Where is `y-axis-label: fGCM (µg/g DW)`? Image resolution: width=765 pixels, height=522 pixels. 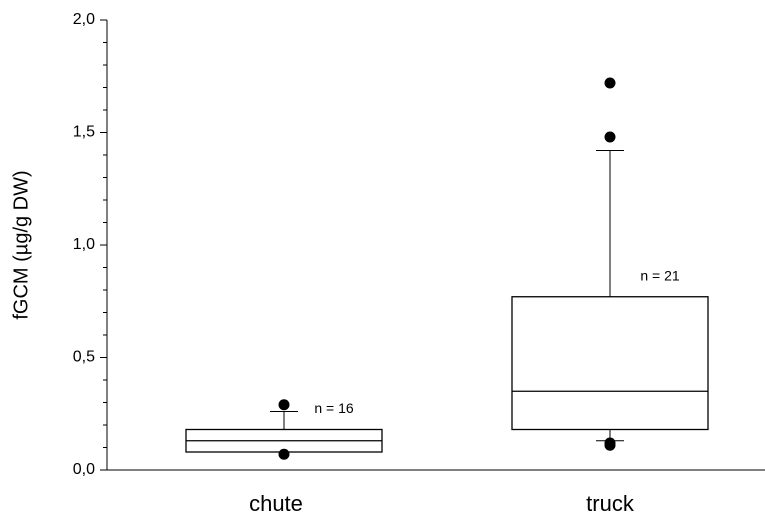
y-axis-label: fGCM (µg/g DW) is located at coordinates (21, 244).